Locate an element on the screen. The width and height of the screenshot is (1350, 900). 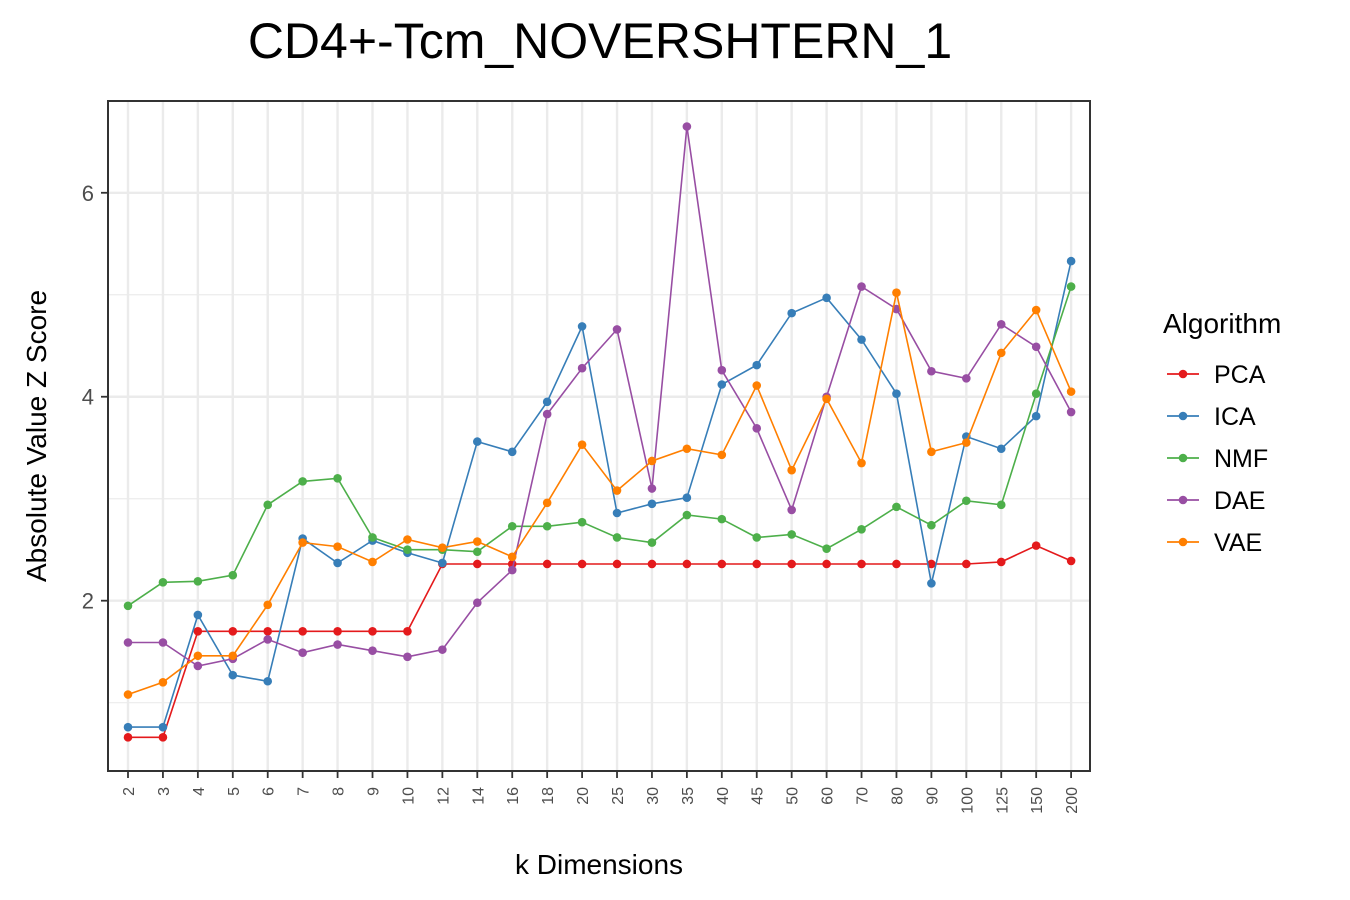
x-tick-label: 14 is located at coordinates (478, 796).